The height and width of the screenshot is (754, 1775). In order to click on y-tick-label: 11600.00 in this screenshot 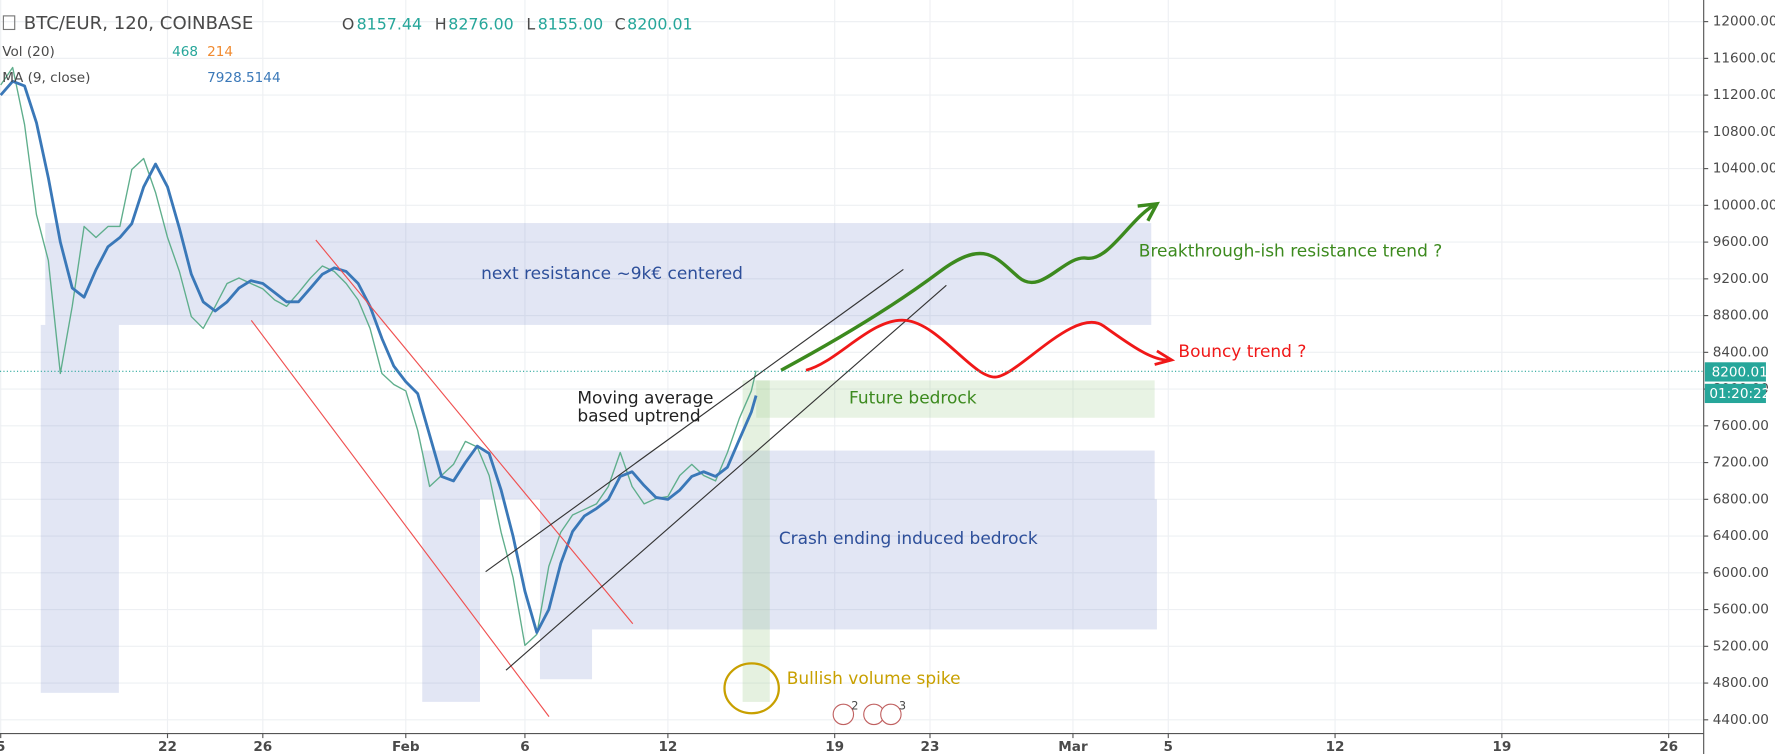, I will do `click(1744, 58)`.